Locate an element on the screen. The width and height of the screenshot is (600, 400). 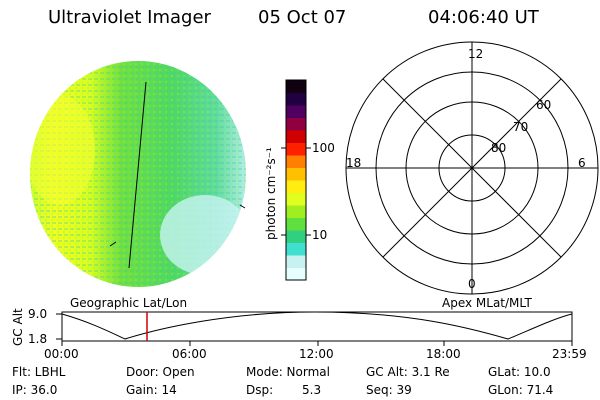
orbit-y-max: 9.0 is located at coordinates (38, 314).